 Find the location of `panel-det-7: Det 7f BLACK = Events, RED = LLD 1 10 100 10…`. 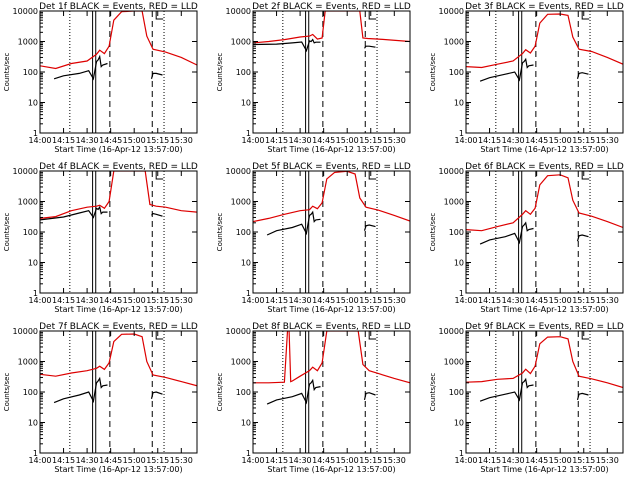

panel-det-7: Det 7f BLACK = Events, RED = LLD 1 10 100 10… is located at coordinates (100, 398).